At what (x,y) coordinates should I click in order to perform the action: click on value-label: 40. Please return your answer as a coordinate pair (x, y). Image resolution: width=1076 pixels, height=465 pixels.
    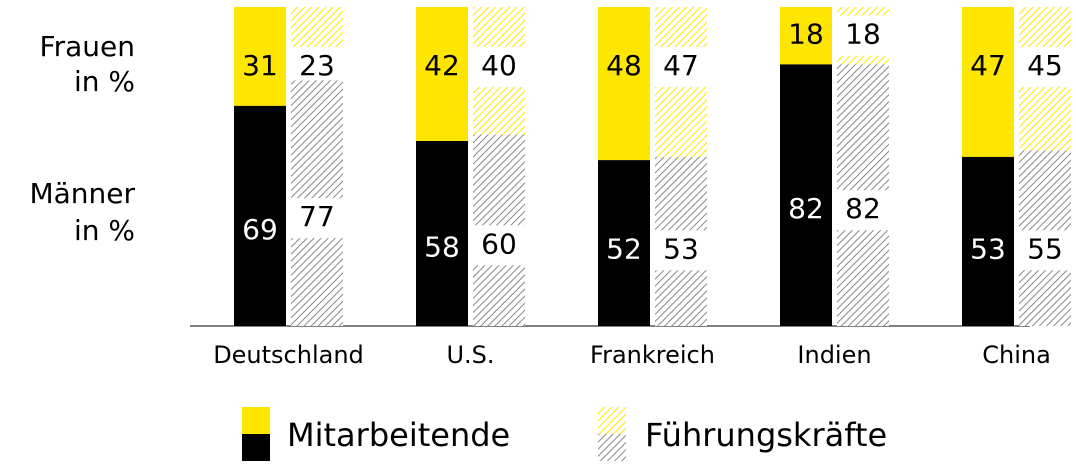
    Looking at the image, I should click on (499, 65).